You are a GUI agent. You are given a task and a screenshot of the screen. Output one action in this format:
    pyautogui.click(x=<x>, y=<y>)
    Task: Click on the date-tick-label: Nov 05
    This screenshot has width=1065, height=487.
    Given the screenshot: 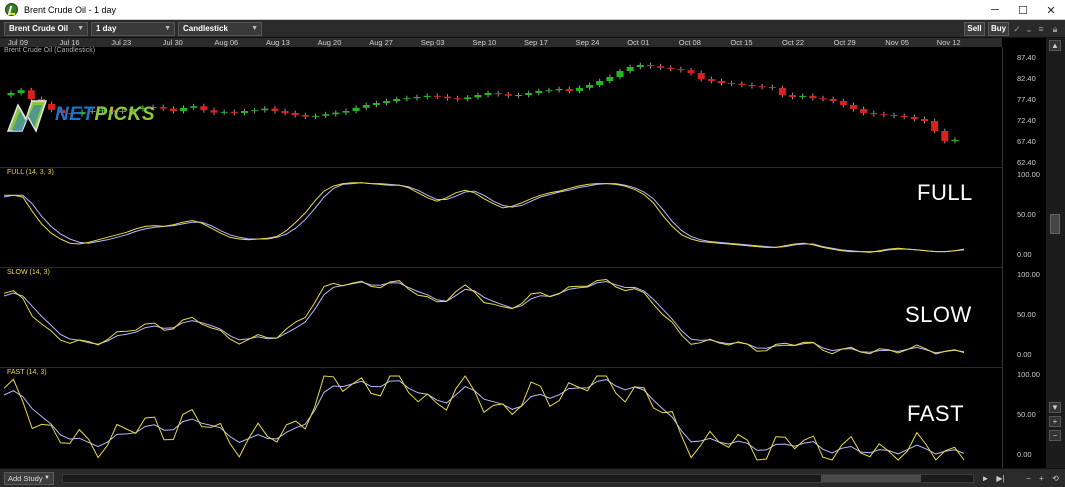 What is the action you would take?
    pyautogui.click(x=897, y=42)
    